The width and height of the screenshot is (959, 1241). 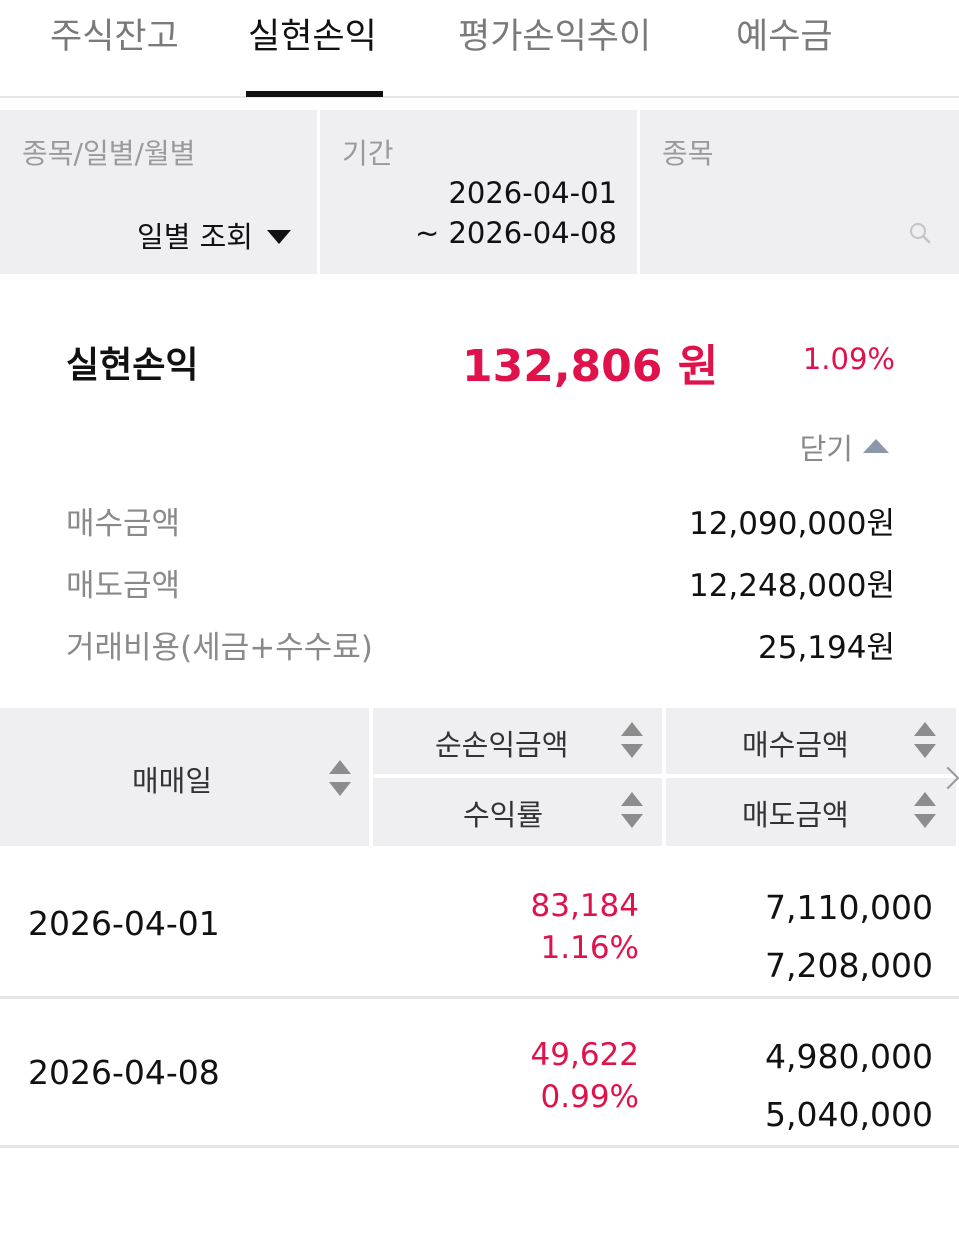 I want to click on caret-up-icon, so click(x=876, y=446).